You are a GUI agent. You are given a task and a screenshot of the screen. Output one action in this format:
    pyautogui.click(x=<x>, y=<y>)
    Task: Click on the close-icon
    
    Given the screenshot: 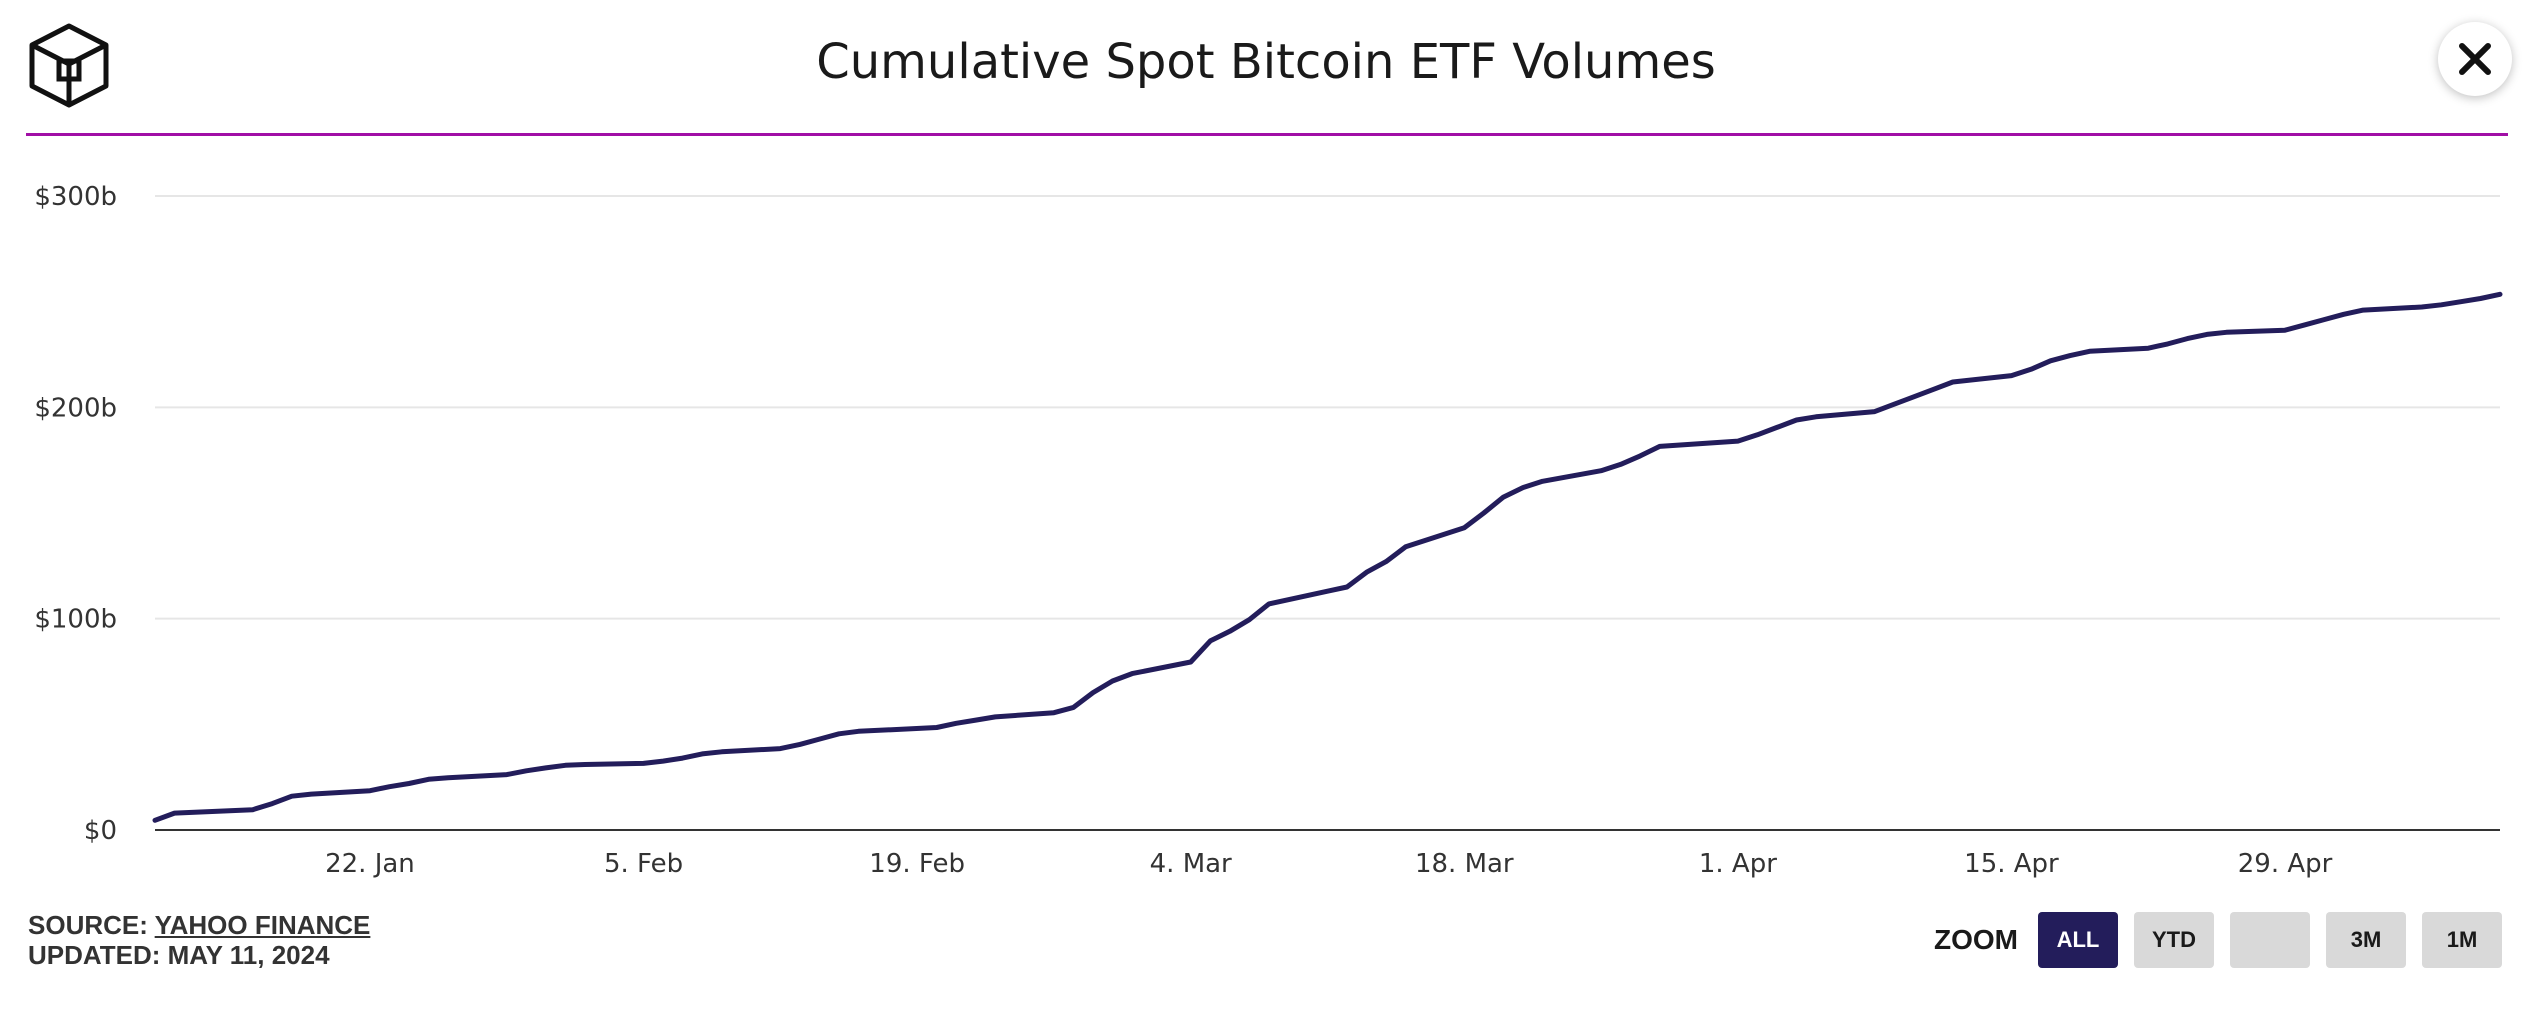 What is the action you would take?
    pyautogui.click(x=2475, y=59)
    